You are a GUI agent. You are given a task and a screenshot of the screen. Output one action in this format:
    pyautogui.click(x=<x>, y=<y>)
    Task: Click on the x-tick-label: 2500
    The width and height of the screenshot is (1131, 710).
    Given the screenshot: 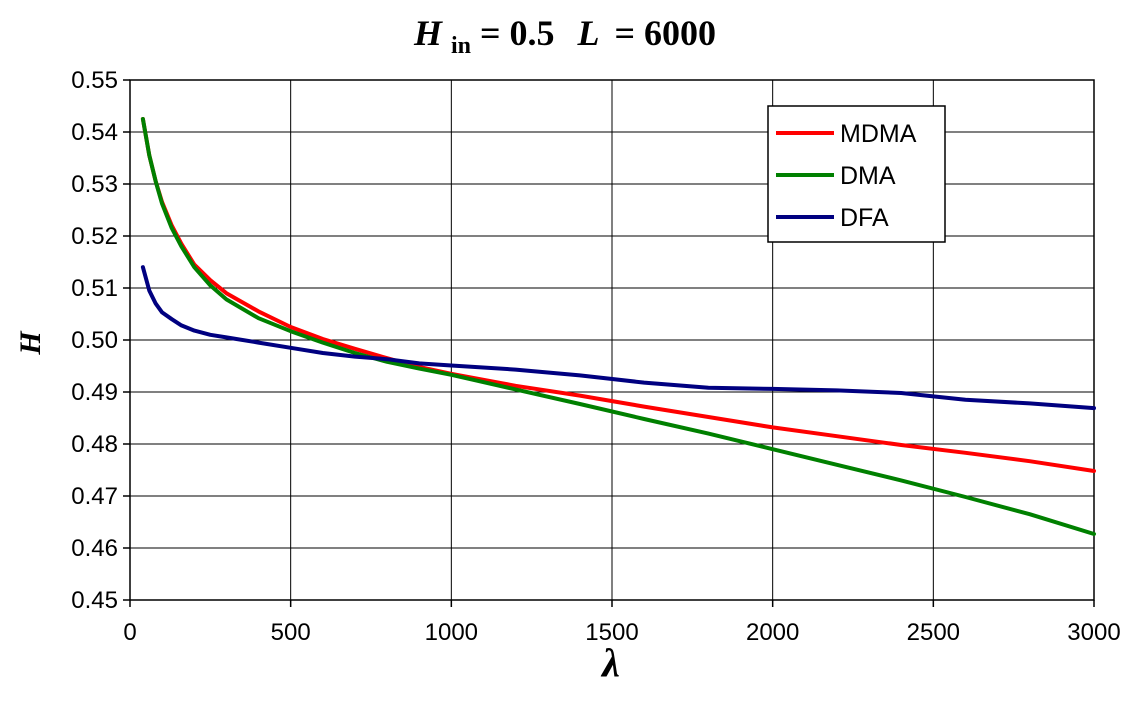 What is the action you would take?
    pyautogui.click(x=933, y=632)
    